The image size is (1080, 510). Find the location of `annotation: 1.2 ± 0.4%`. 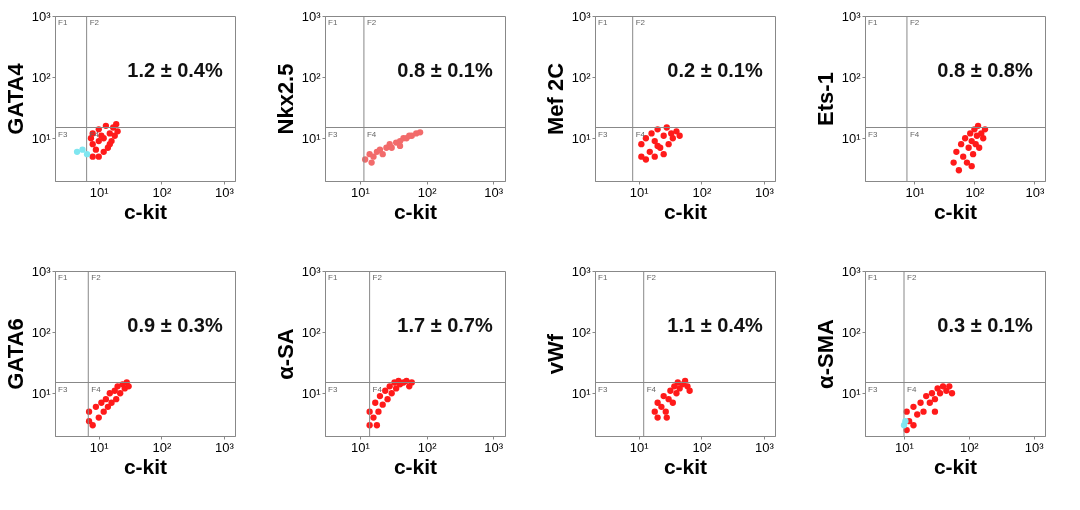

annotation: 1.2 ± 0.4% is located at coordinates (175, 70).